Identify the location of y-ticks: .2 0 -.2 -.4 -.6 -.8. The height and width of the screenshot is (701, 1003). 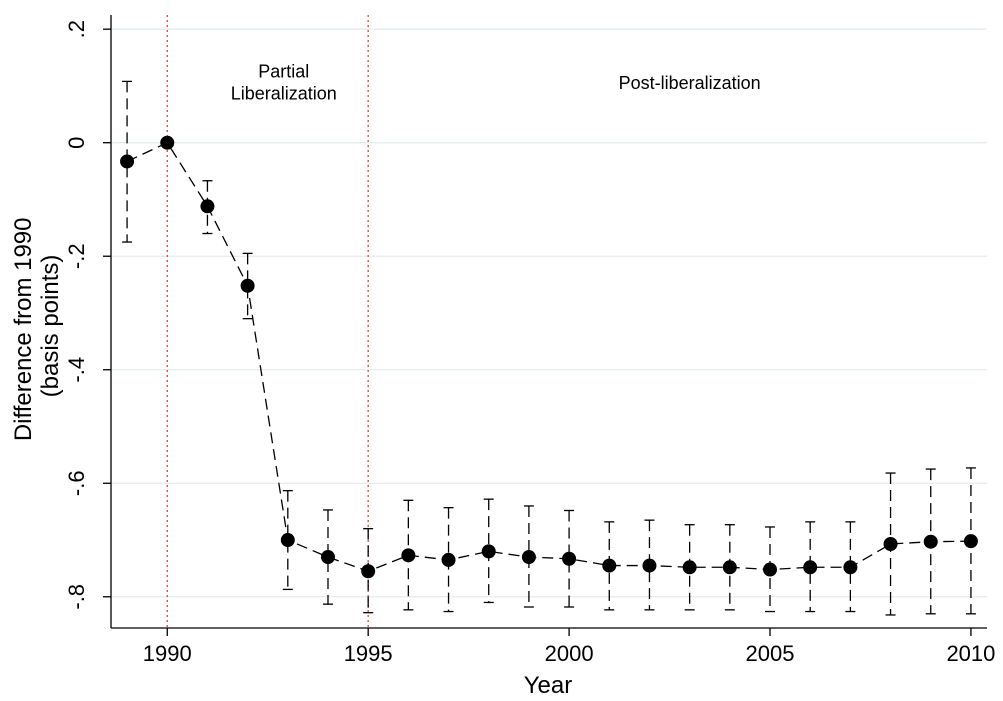
(87, 315).